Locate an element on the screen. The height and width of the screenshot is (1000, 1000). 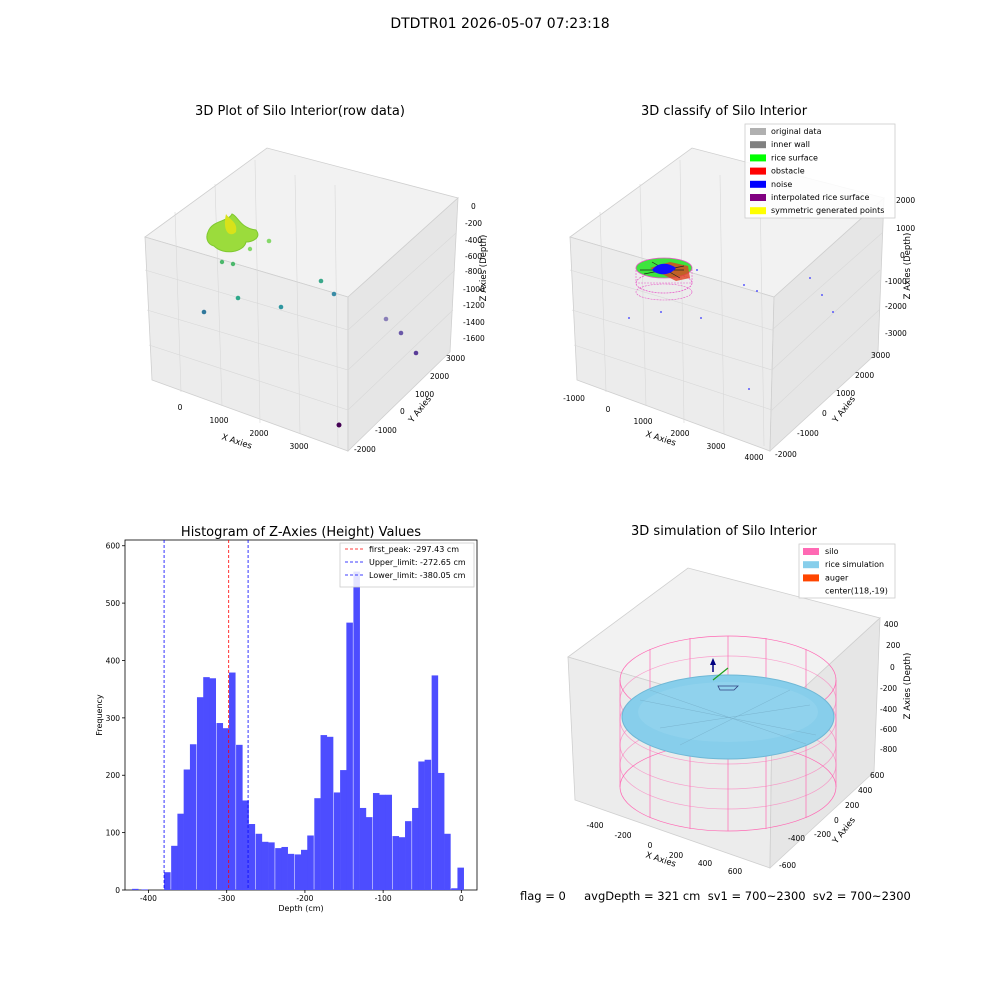
simulation-x-label: X Axies is located at coordinates (660, 859).